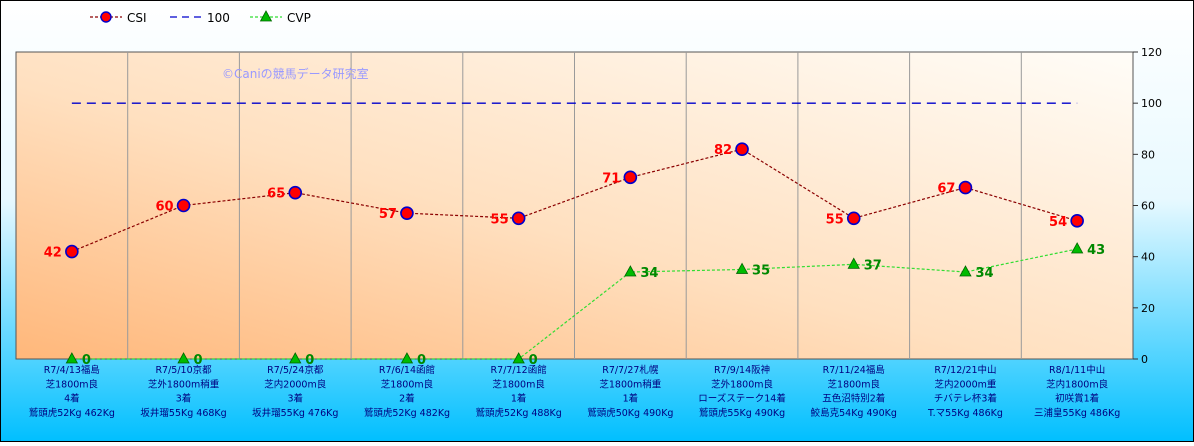 The width and height of the screenshot is (1194, 446). I want to click on x-tick-label-line: R7/7/12函館, so click(519, 370).